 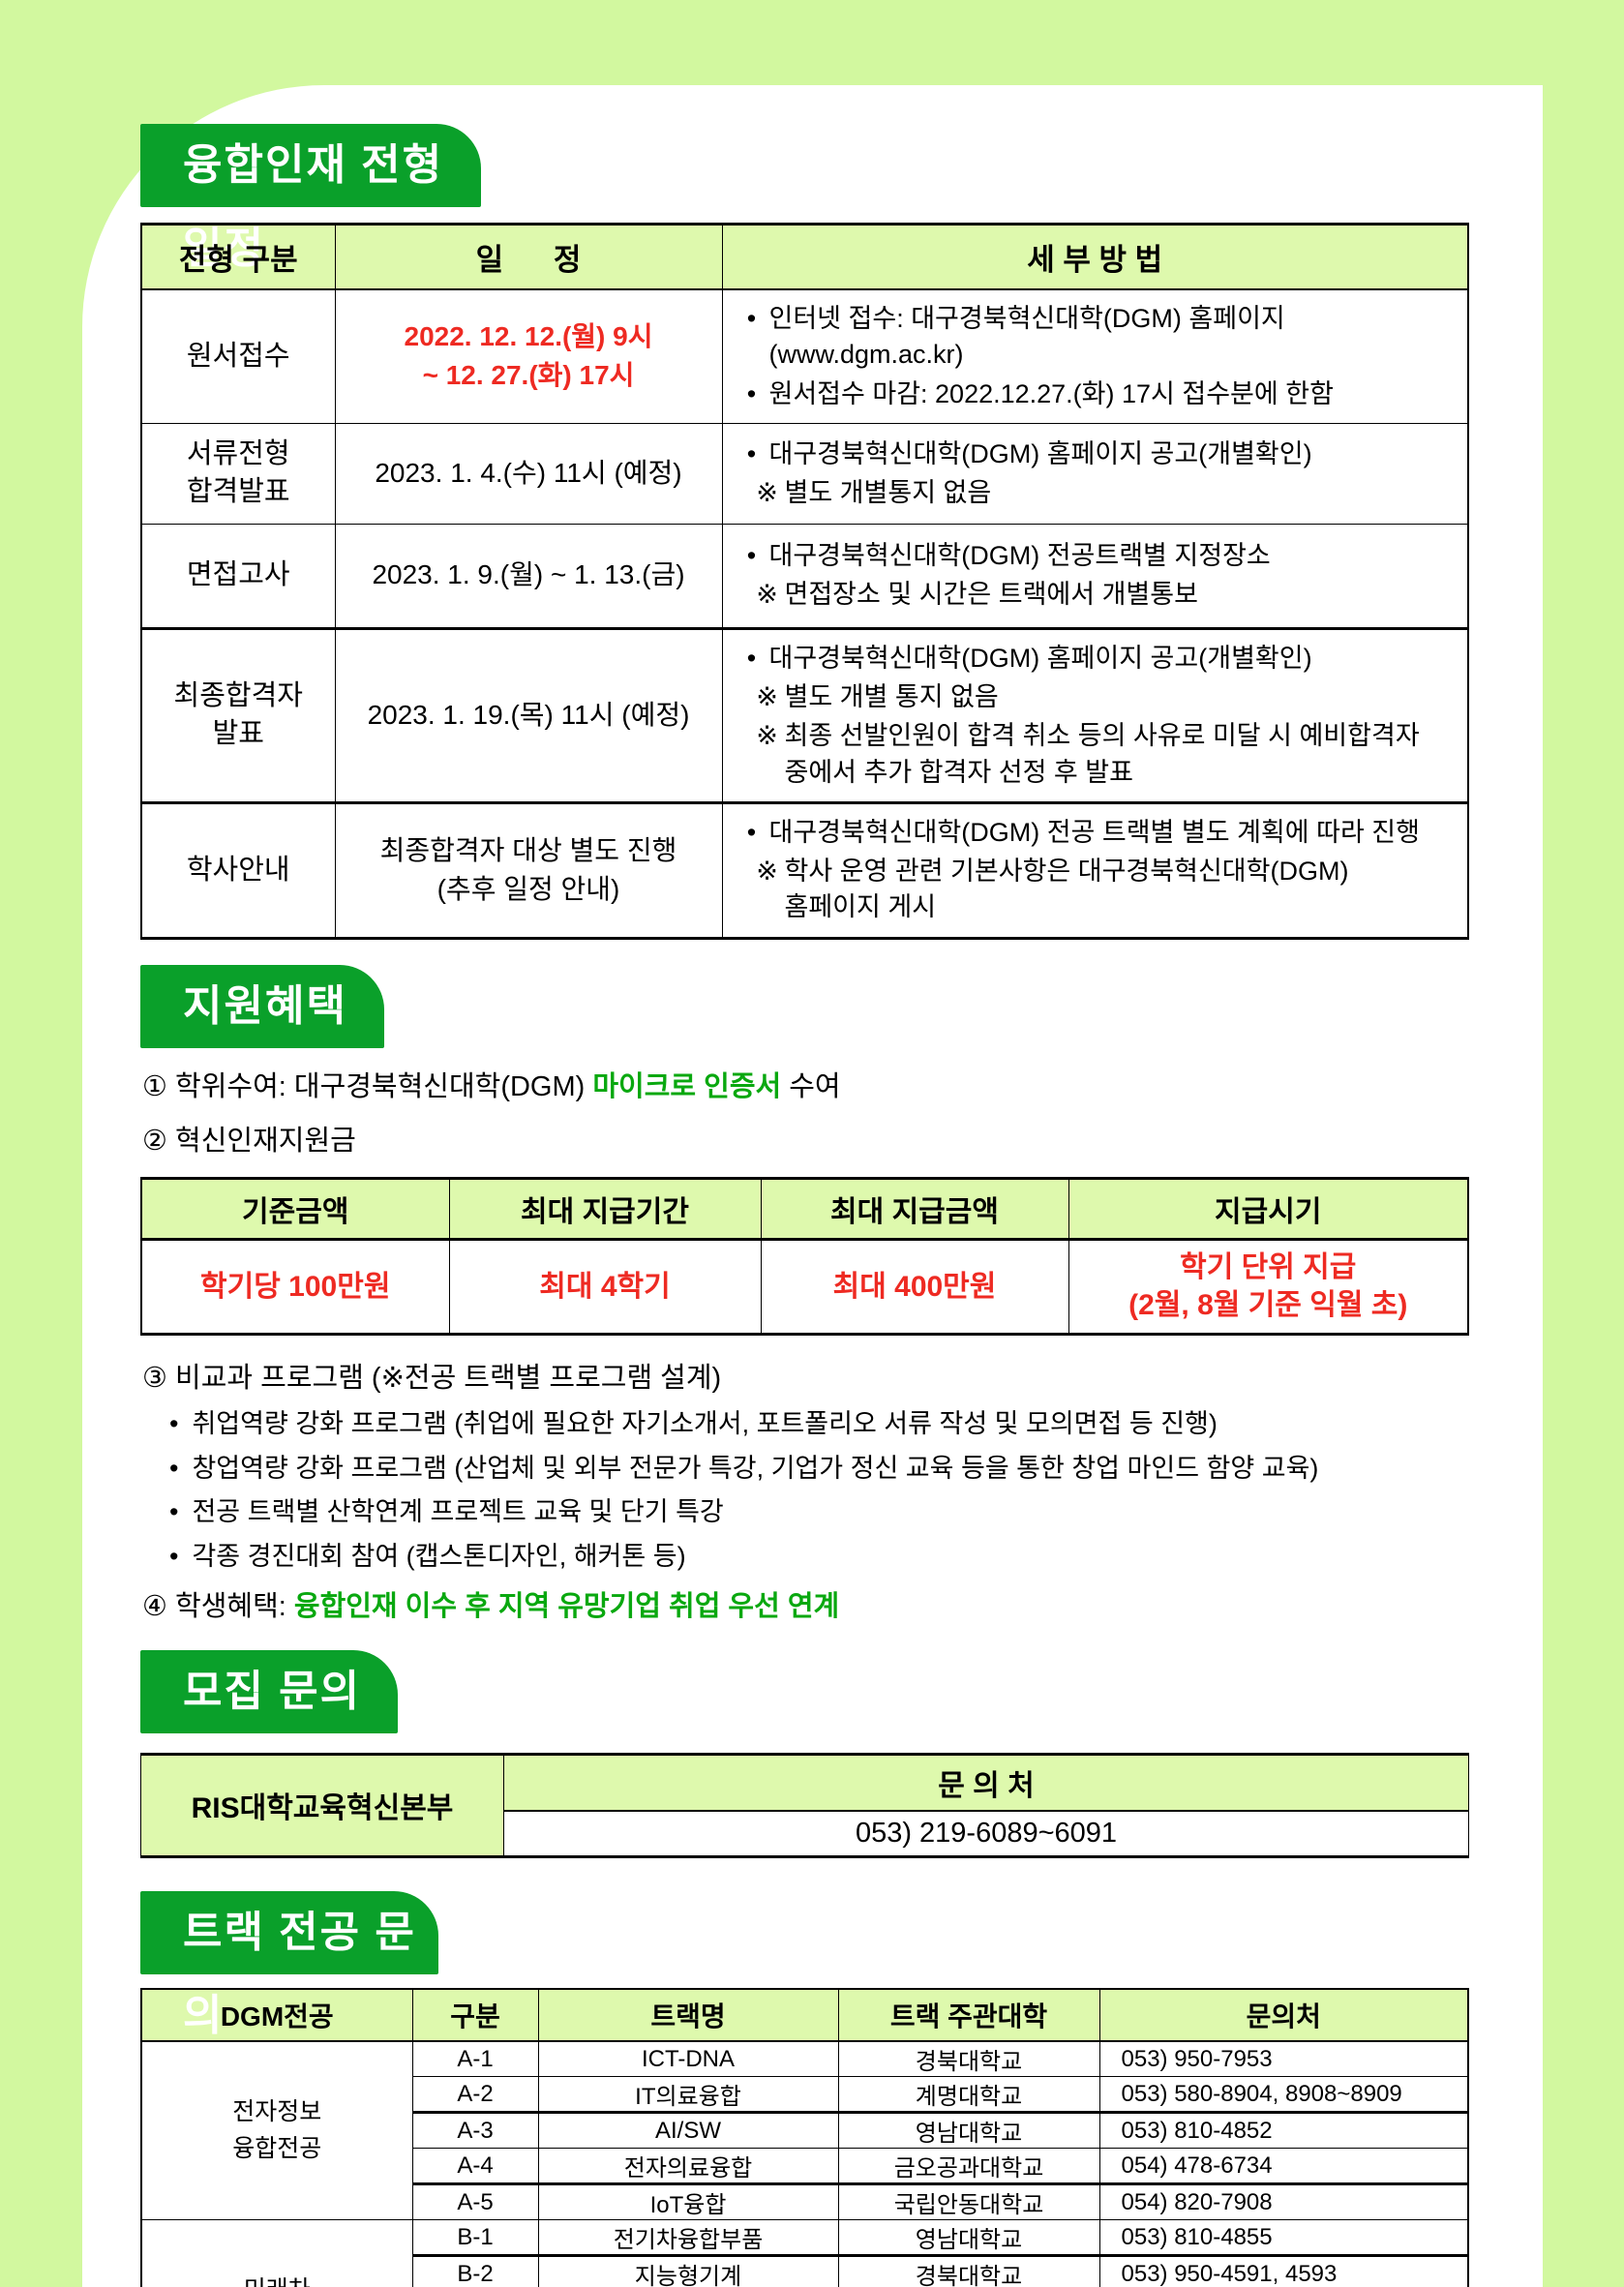 I want to click on detail-text: 대구경북혁신대학(DGM) 전공 트랙별 별도 계획에 따라 진행, so click(x=1094, y=832).